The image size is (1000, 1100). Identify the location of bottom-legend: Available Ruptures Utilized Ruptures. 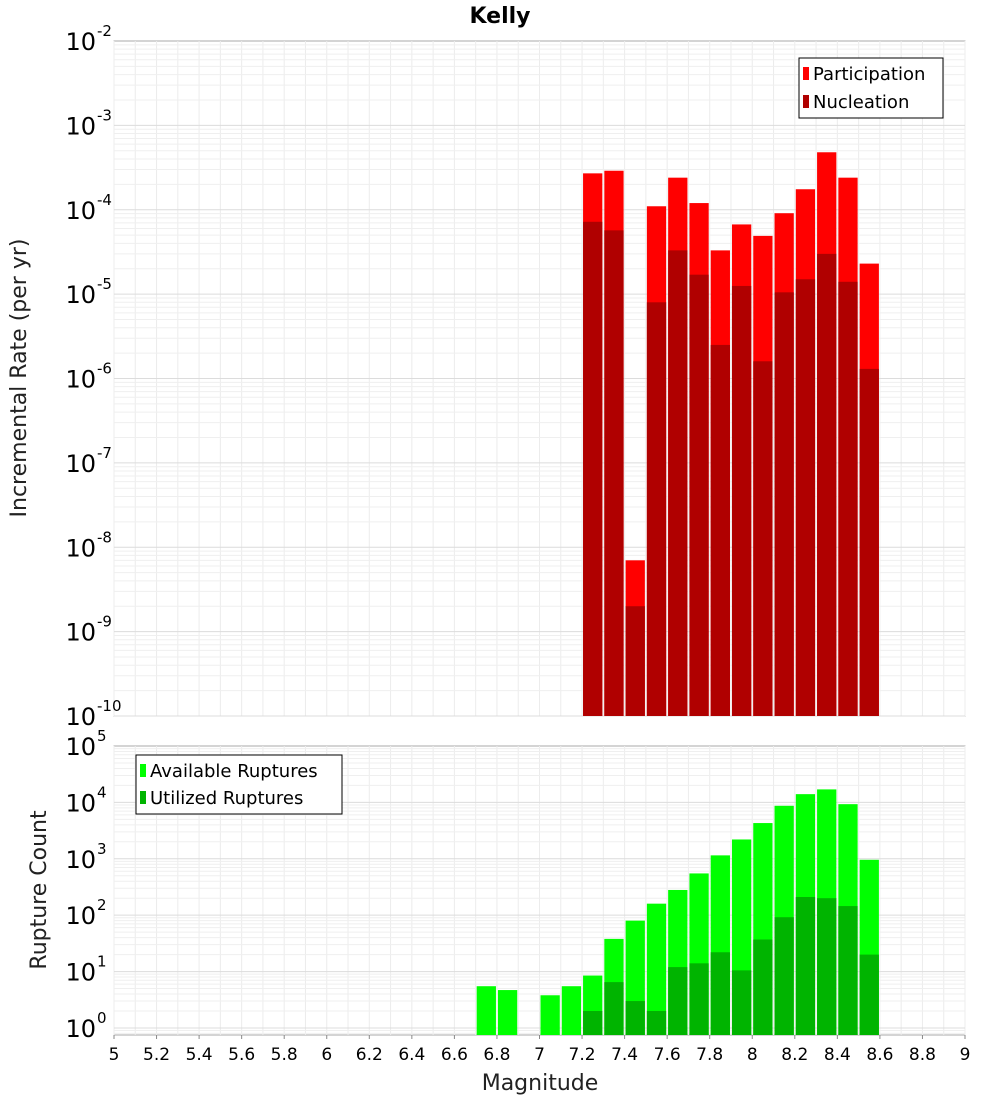
(239, 784).